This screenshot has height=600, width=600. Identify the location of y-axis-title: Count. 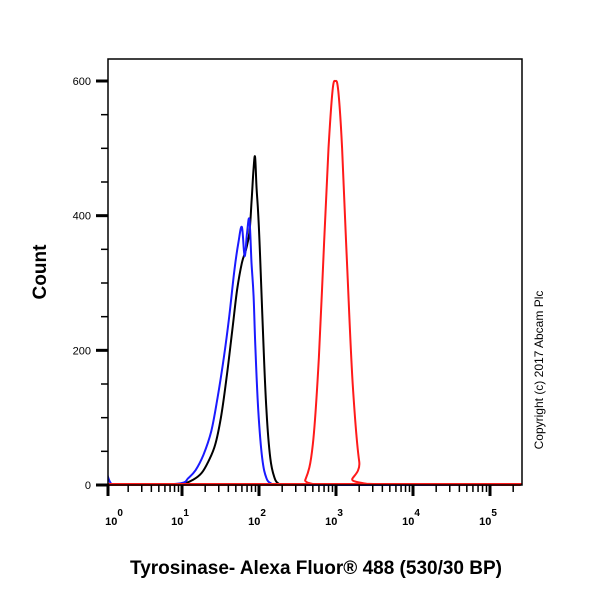
(40, 272).